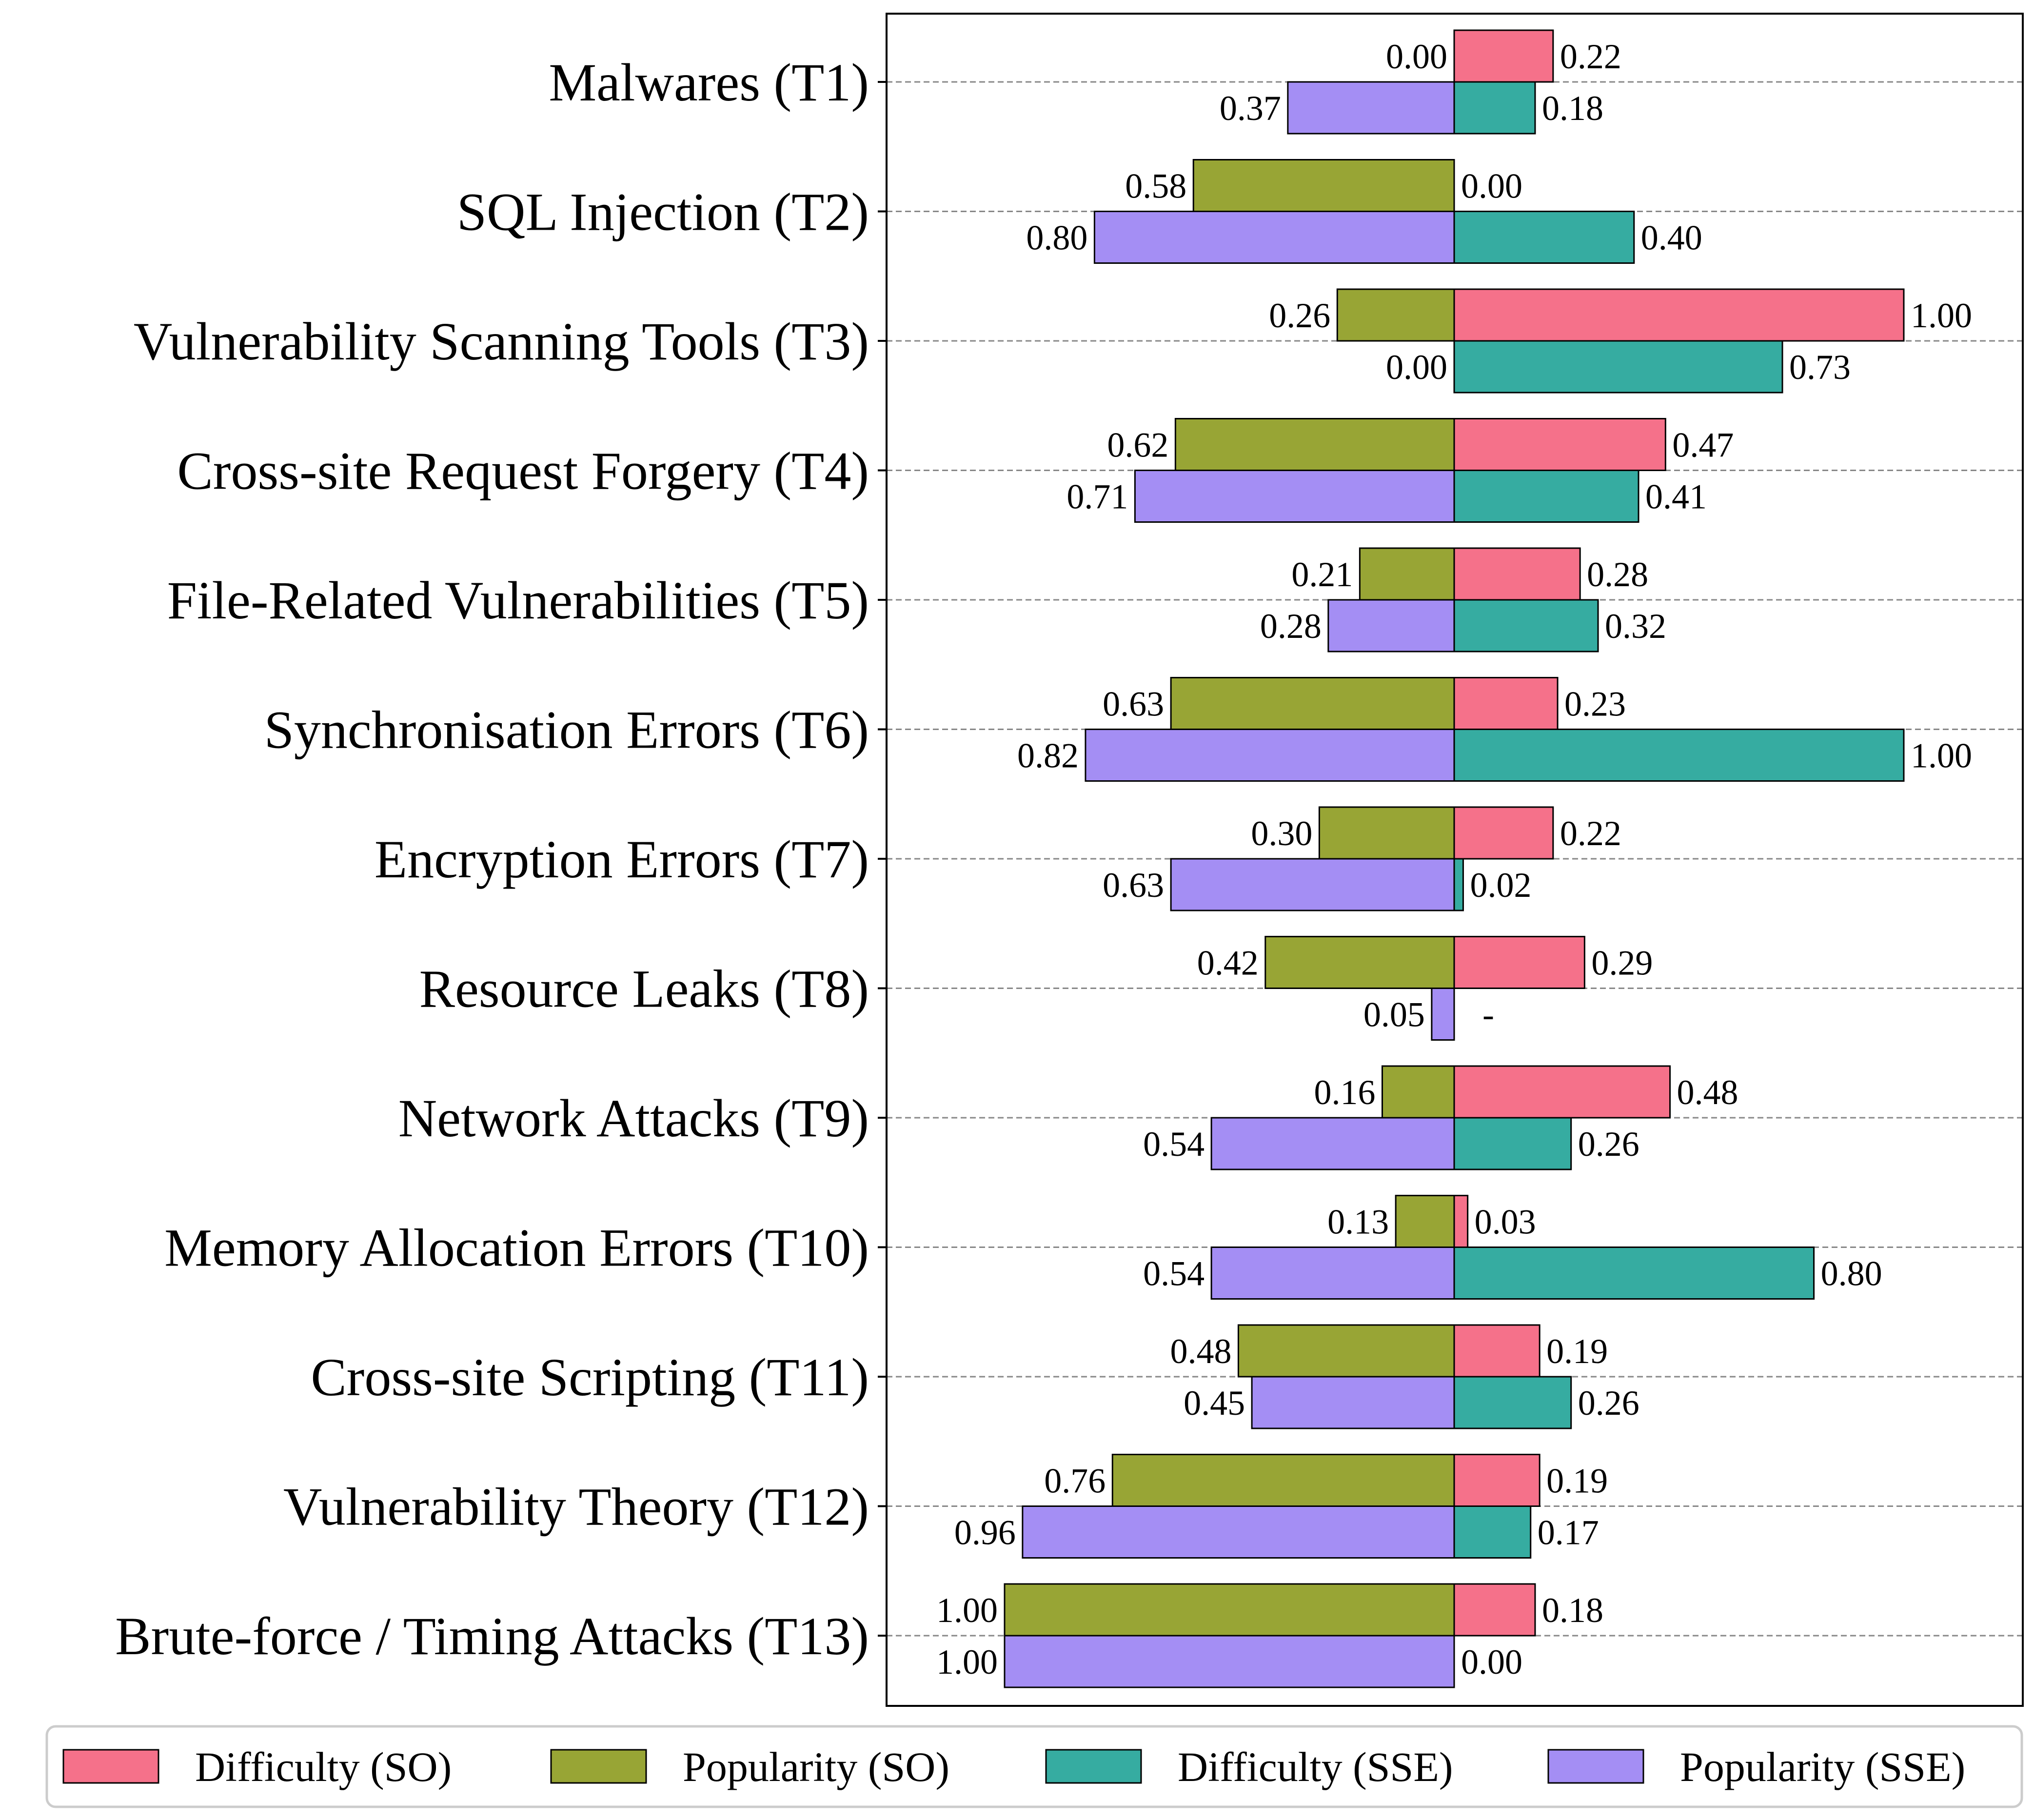 This screenshot has width=2034, height=1820. I want to click on value-label: 0.21, so click(1322, 574).